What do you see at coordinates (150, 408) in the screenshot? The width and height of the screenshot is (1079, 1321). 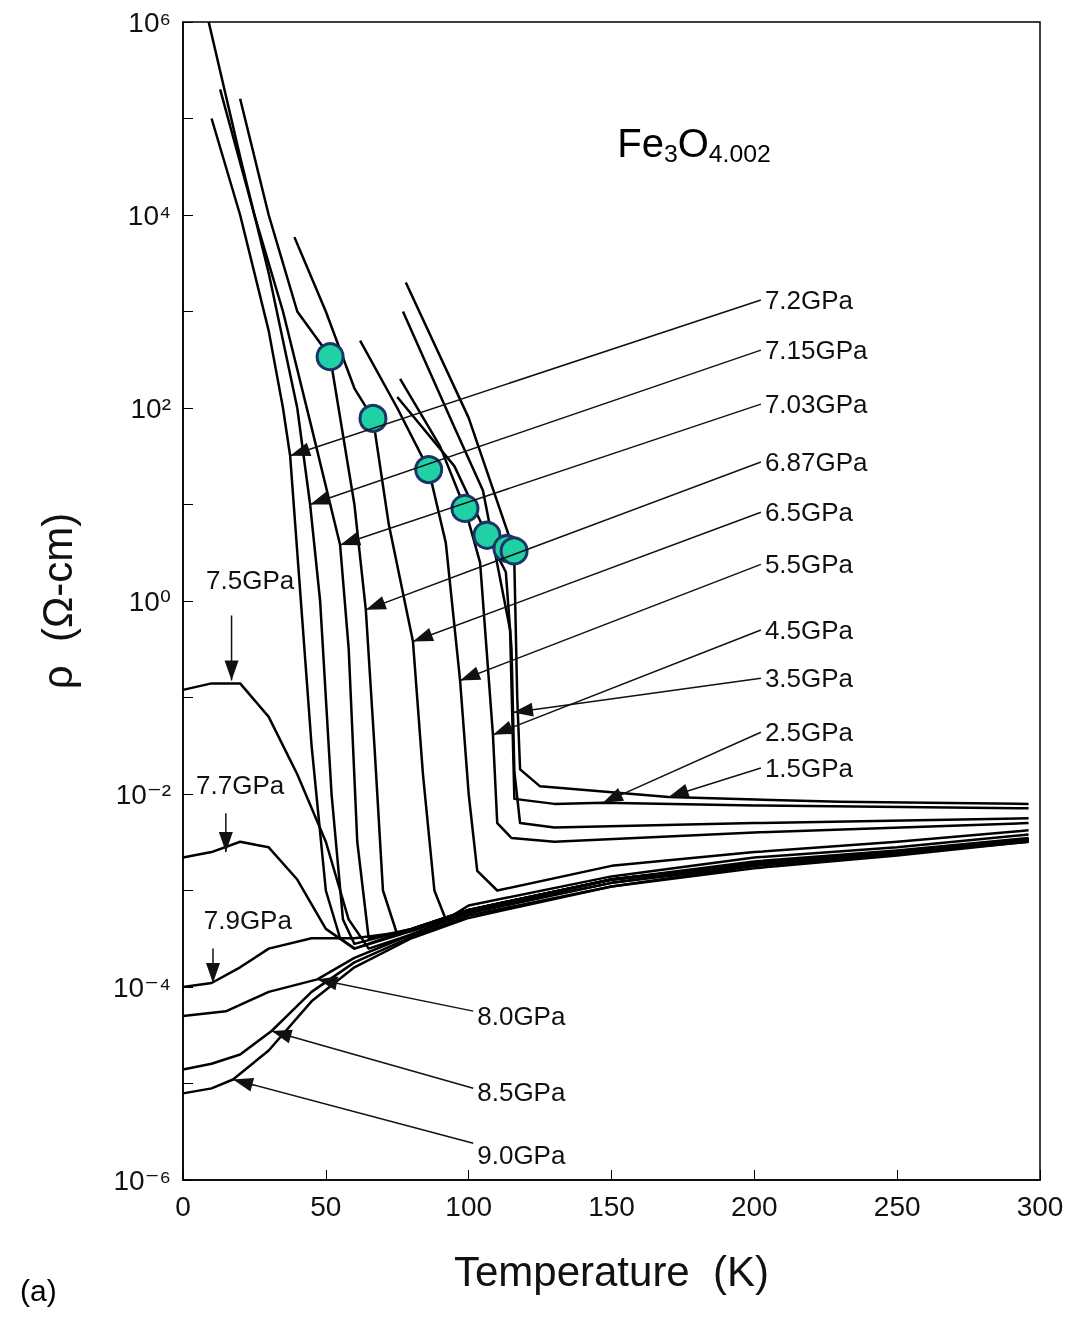 I see `y-tick-label: 10²` at bounding box center [150, 408].